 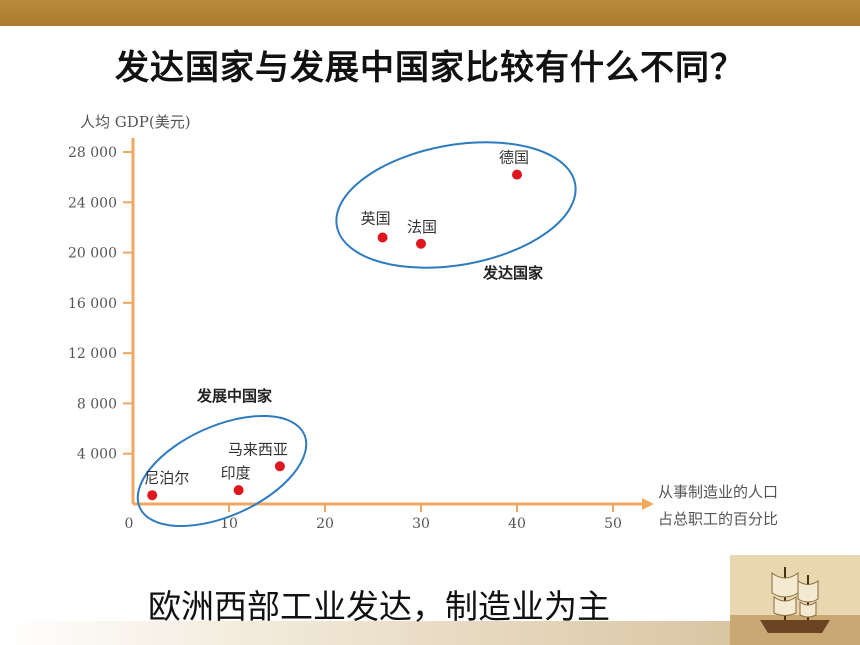 What do you see at coordinates (92, 254) in the screenshot?
I see `y-tick-label: 20 000` at bounding box center [92, 254].